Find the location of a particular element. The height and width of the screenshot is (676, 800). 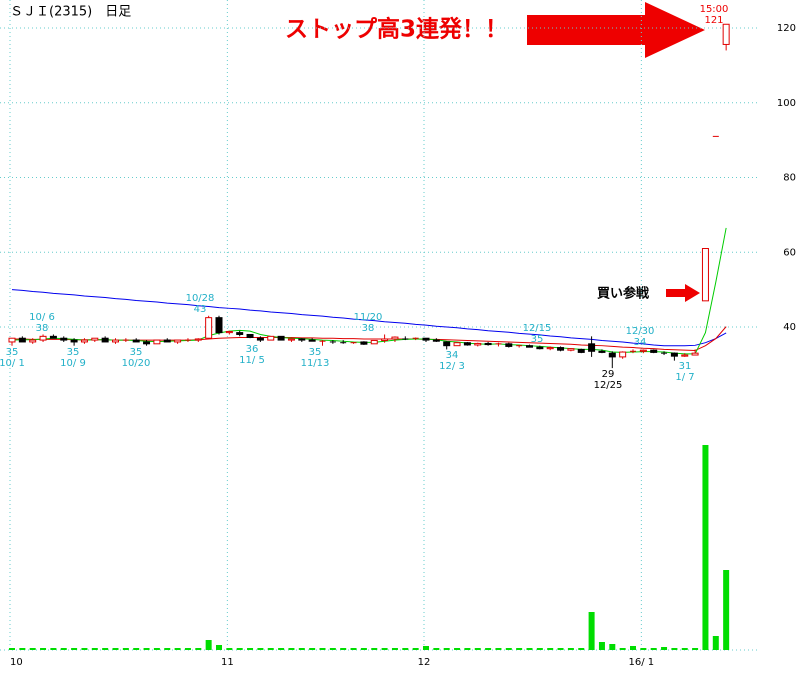

annotation-date: 10/20 is located at coordinates (136, 363).